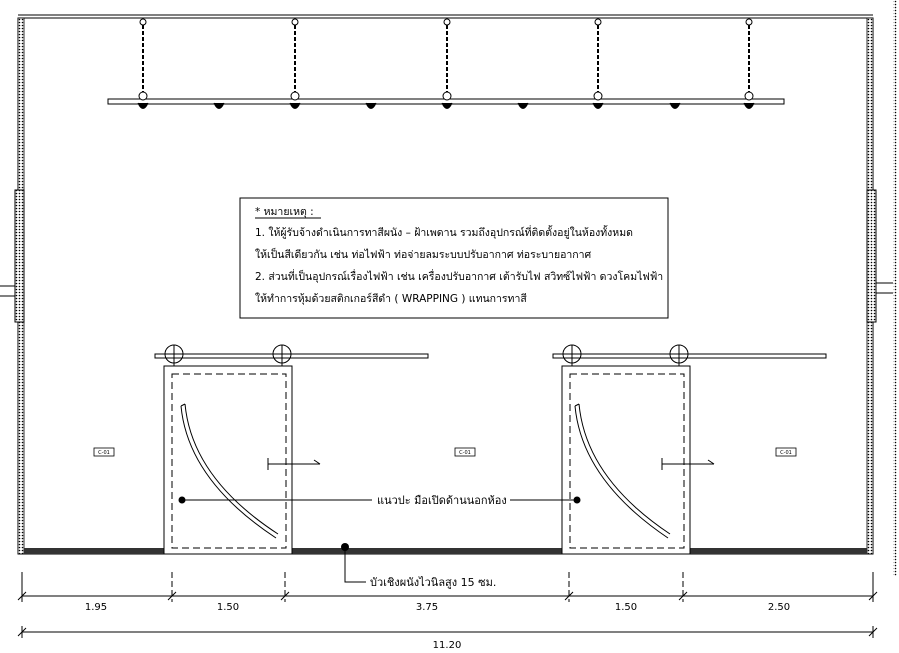 The height and width of the screenshot is (653, 899). Describe the element at coordinates (291, 449) in the screenshot. I see `left-door` at that location.